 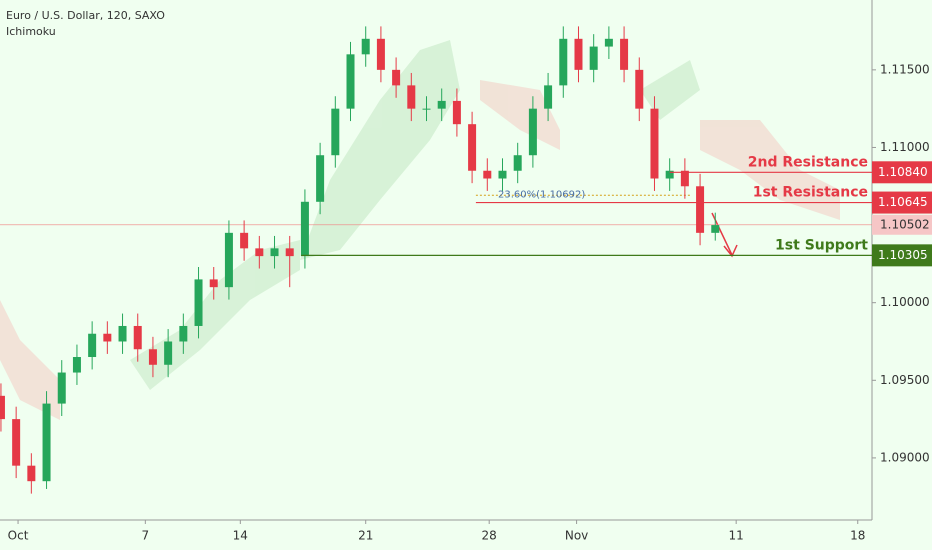 I want to click on x-tick-label: 7, so click(x=146, y=536).